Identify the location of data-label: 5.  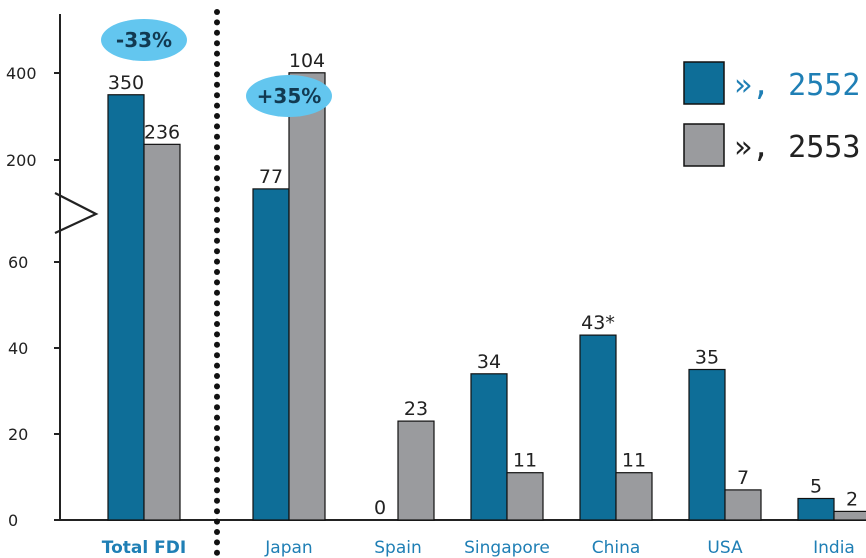
(816, 487).